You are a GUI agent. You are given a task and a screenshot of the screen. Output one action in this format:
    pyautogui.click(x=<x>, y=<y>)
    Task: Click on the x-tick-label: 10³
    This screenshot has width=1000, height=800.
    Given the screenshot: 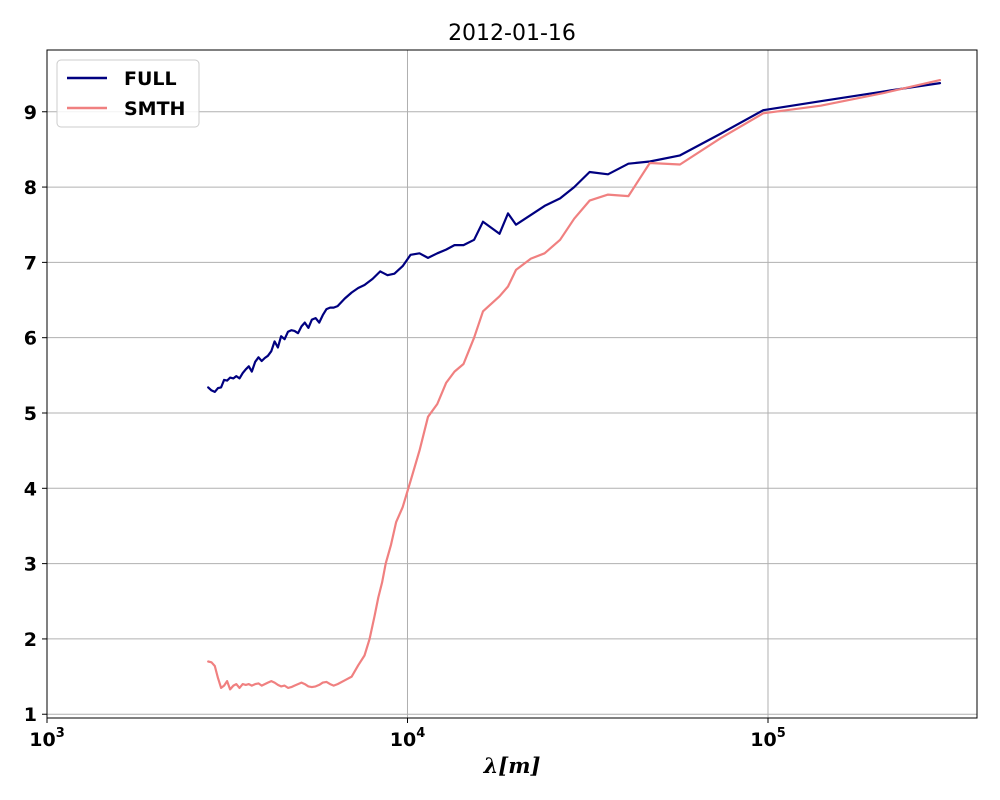 What is the action you would take?
    pyautogui.click(x=47, y=738)
    